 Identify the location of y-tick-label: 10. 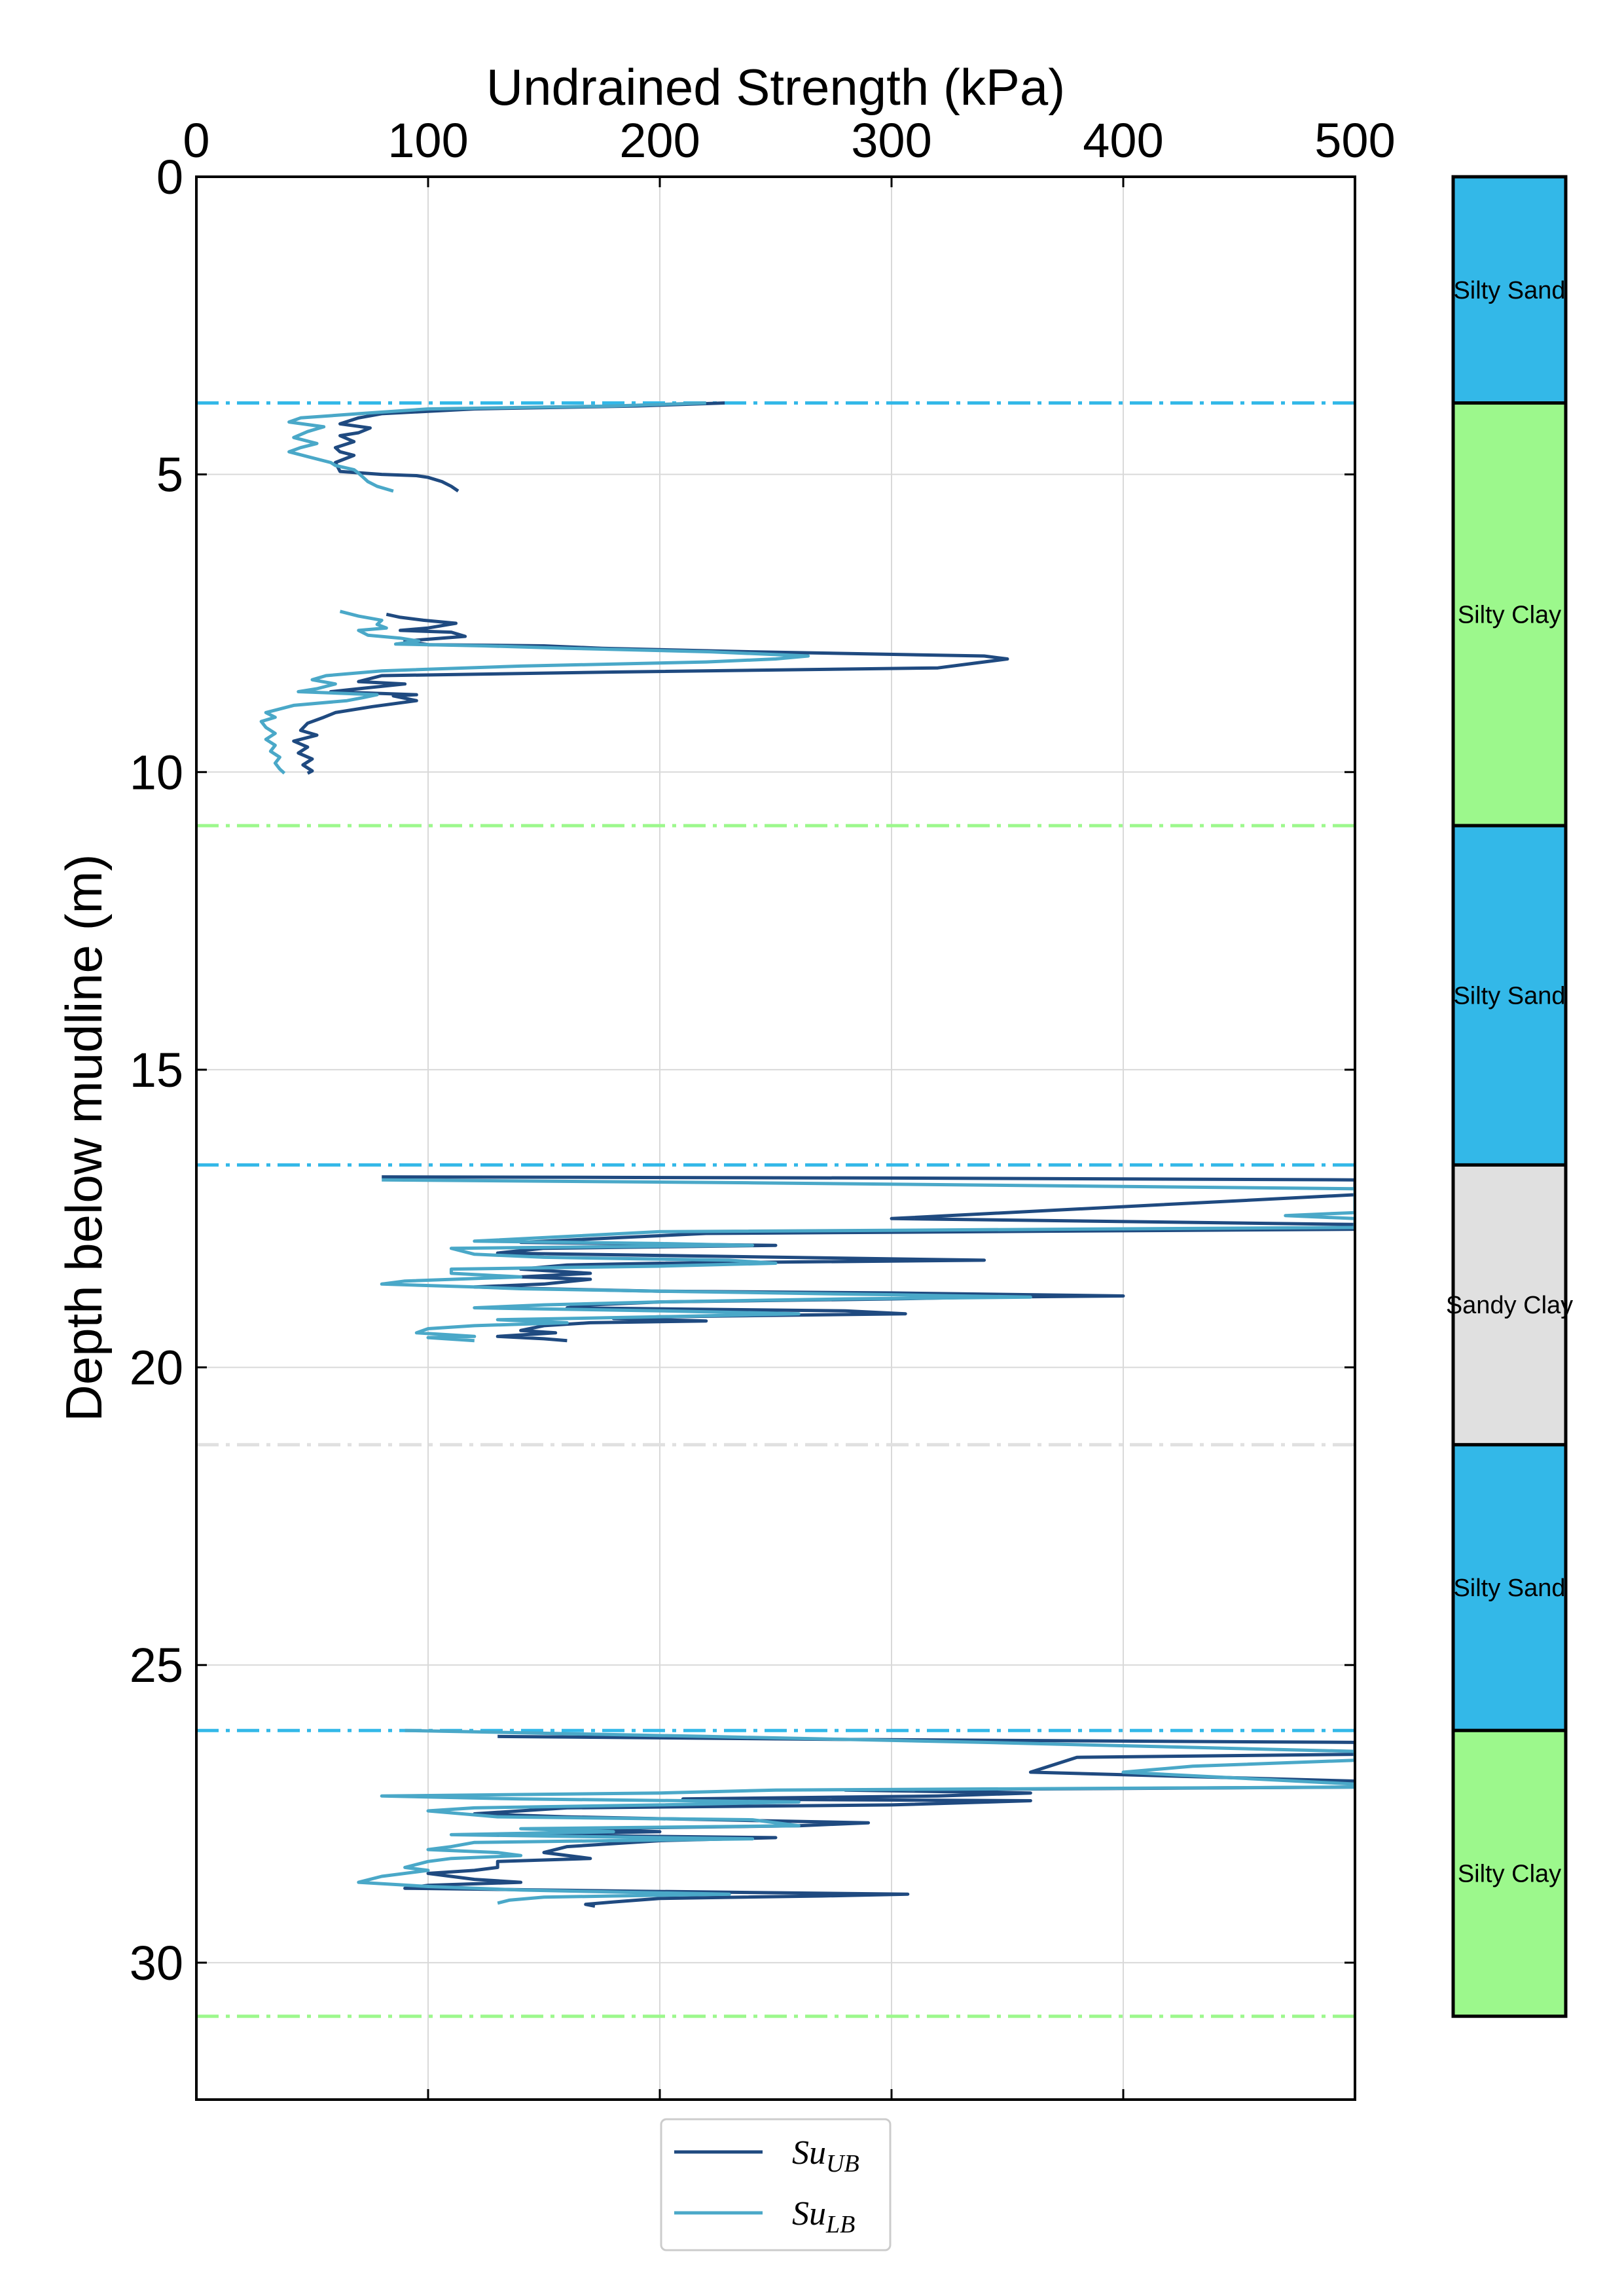
(156, 772).